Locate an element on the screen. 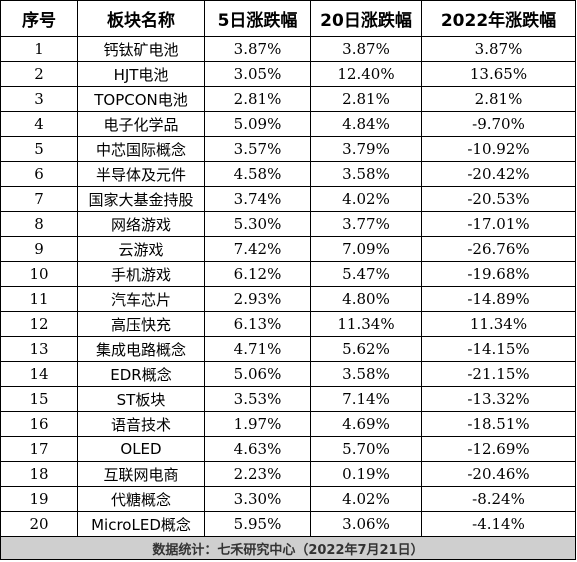 The image size is (577, 562). sector-name-cell: 电子化学品 is located at coordinates (141, 124).